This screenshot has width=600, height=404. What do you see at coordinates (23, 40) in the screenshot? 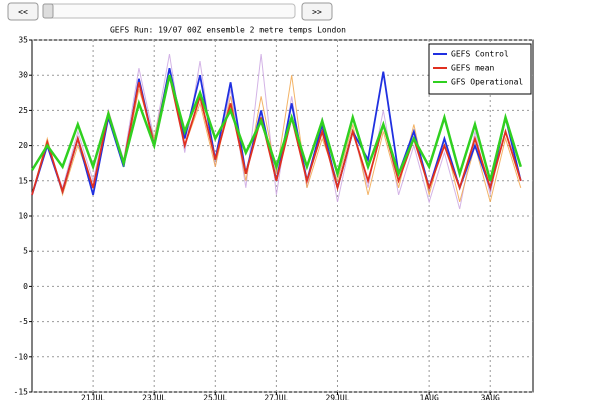
I see `y-tick-label: 35` at bounding box center [23, 40].